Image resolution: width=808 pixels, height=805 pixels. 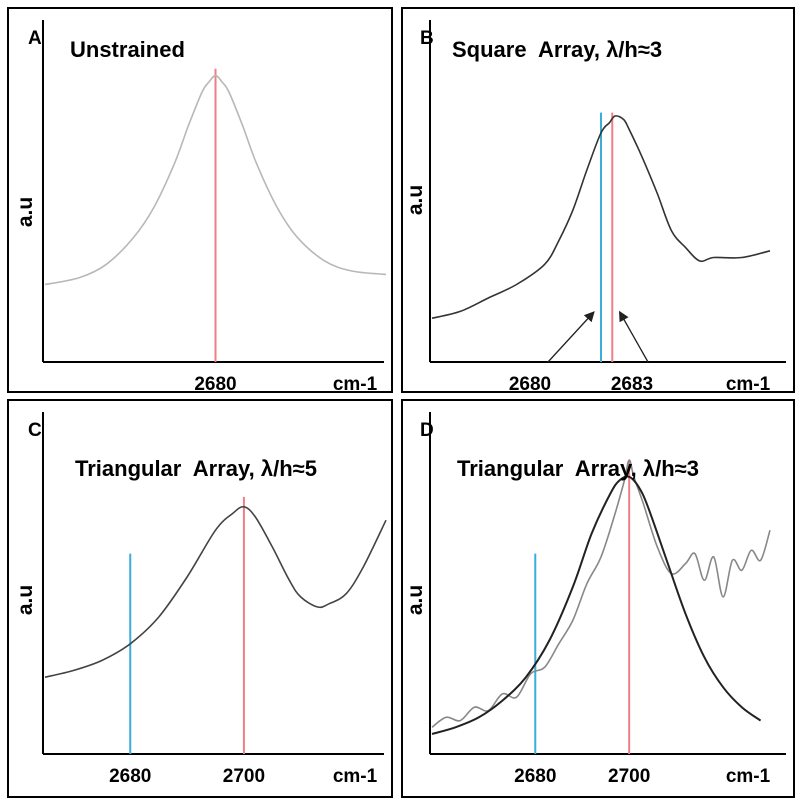 What do you see at coordinates (578, 468) in the screenshot?
I see `panel-title: Triangular Array, λ/h≈3` at bounding box center [578, 468].